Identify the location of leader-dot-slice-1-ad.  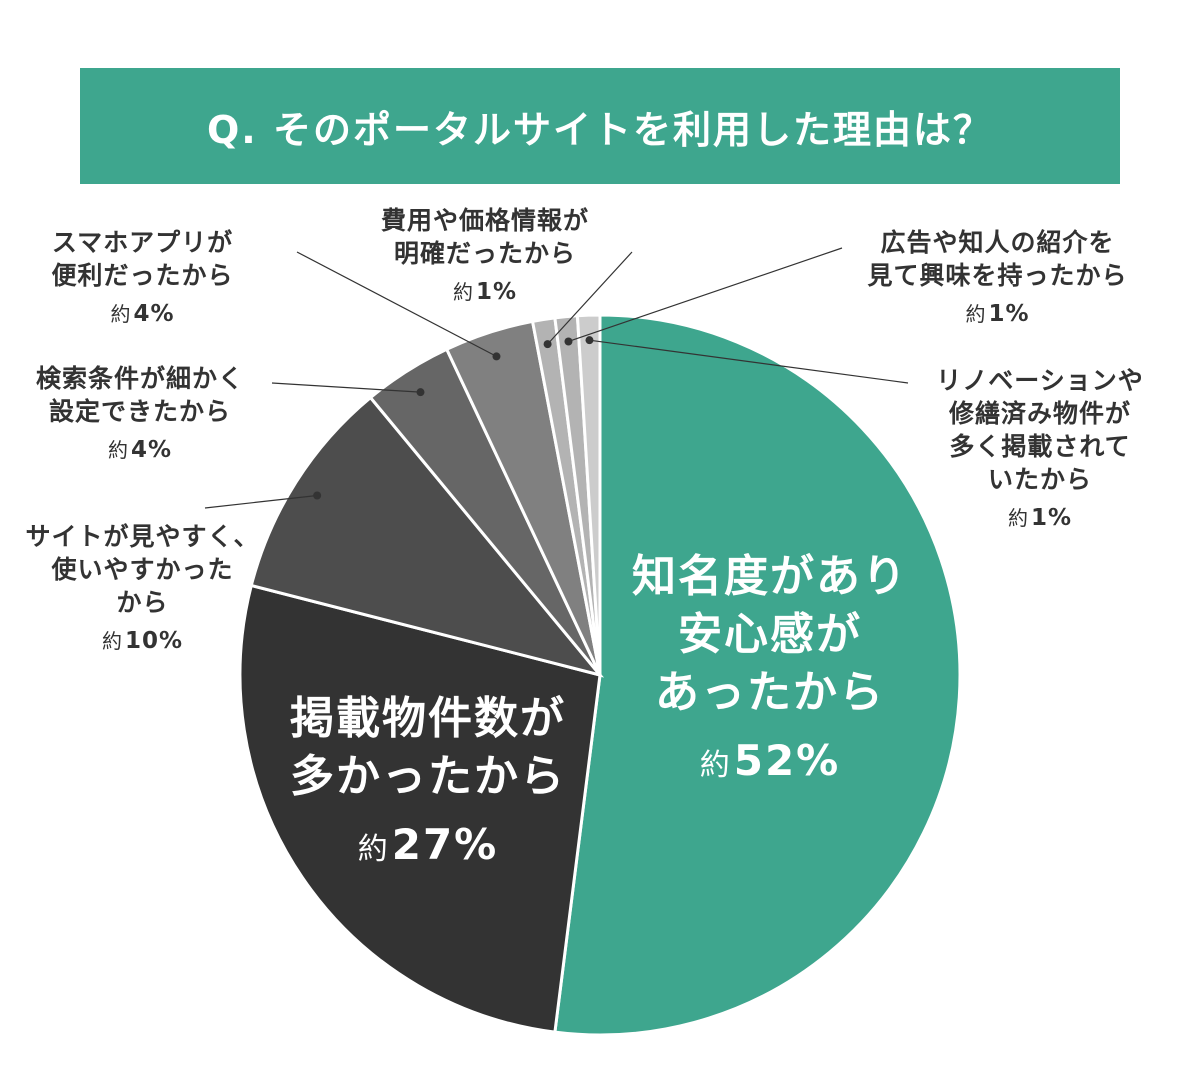
(568, 341).